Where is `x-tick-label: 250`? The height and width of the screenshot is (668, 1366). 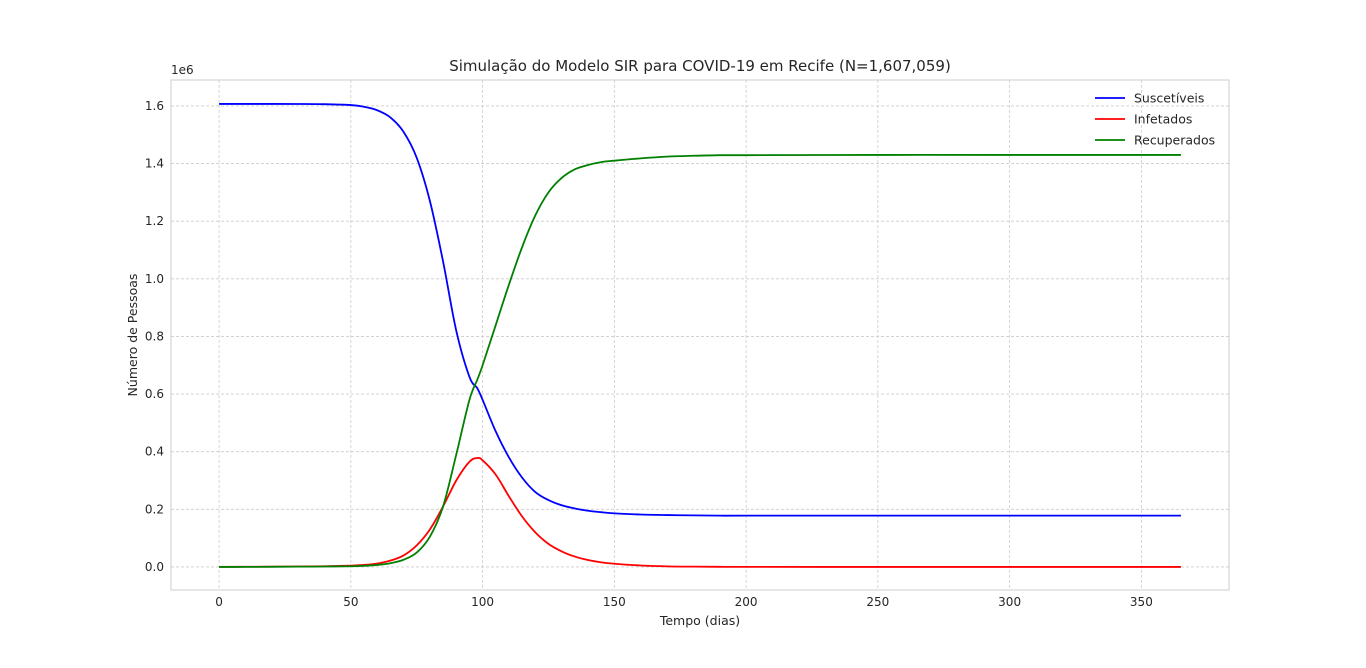 x-tick-label: 250 is located at coordinates (877, 602).